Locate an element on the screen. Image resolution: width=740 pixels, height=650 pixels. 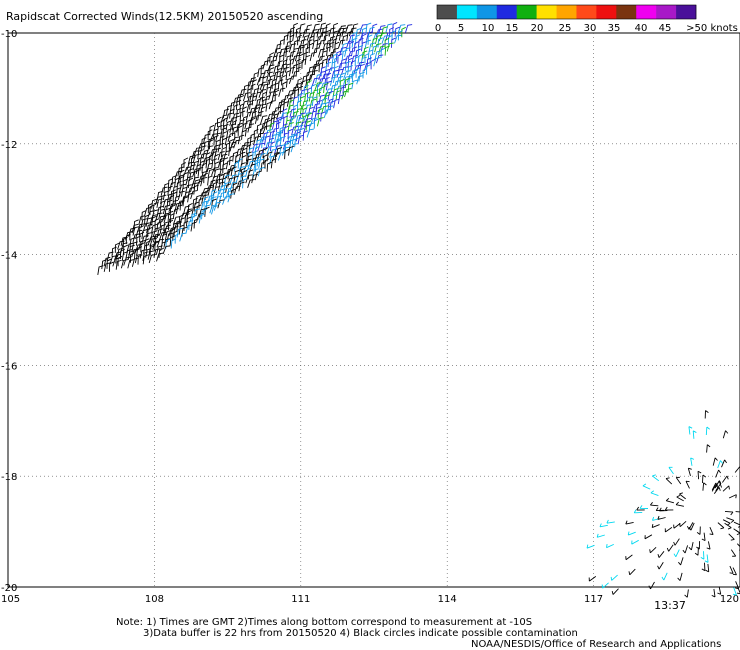
legend-label-0: 0 is located at coordinates (438, 28).